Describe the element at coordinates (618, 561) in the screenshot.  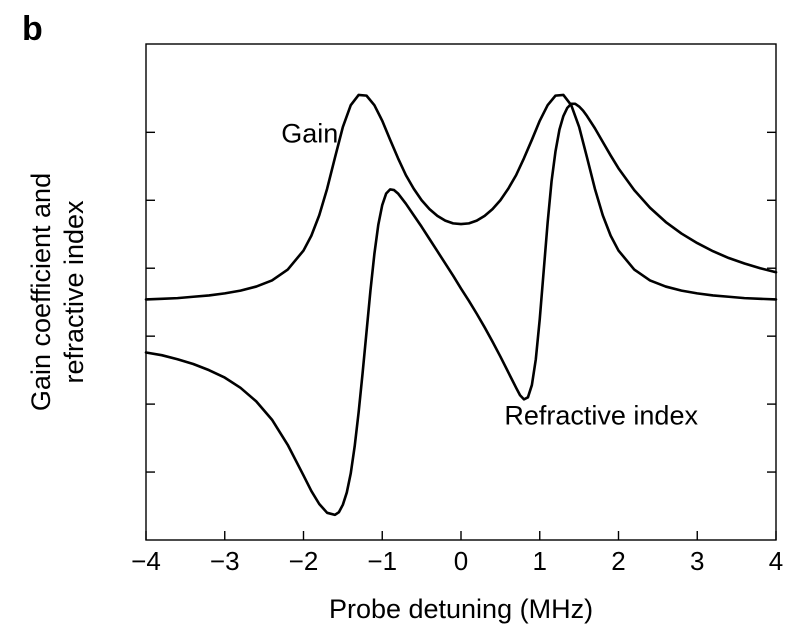
I see `x-tick-label: 2` at that location.